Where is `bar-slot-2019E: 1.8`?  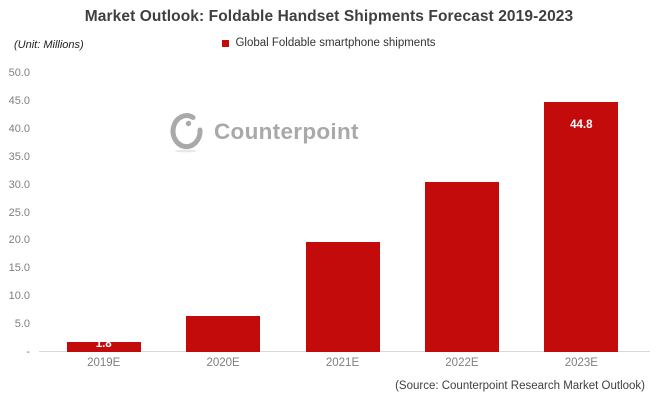
bar-slot-2019E: 1.8 is located at coordinates (103, 212).